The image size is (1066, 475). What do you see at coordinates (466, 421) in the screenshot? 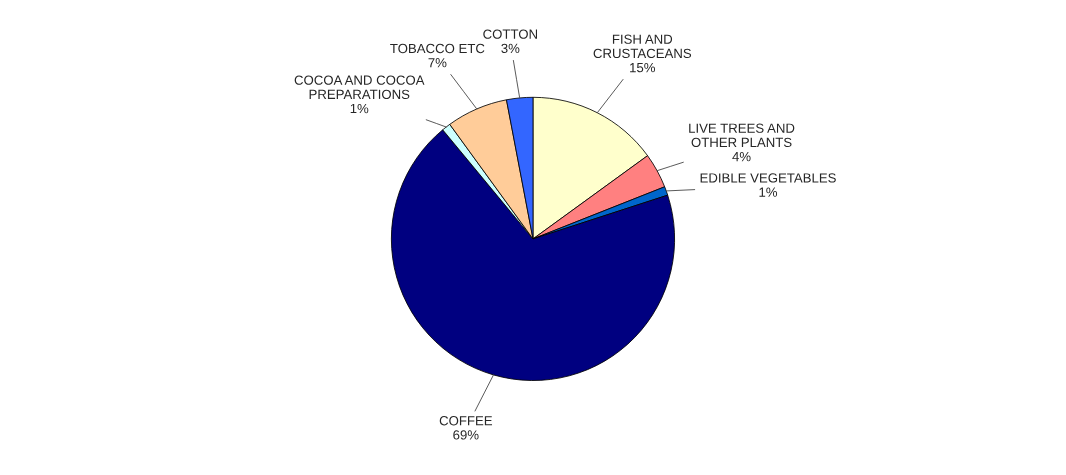
I see `slice-label: COFFEE` at bounding box center [466, 421].